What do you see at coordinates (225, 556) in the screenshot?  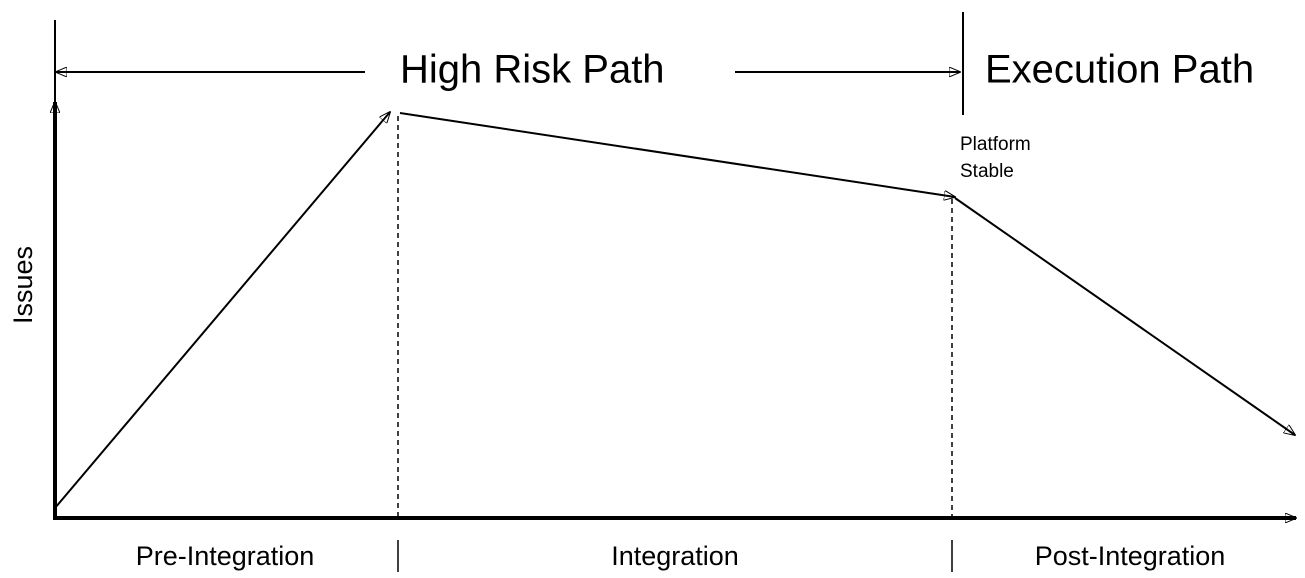 I see `phase-label: Pre-Integration` at bounding box center [225, 556].